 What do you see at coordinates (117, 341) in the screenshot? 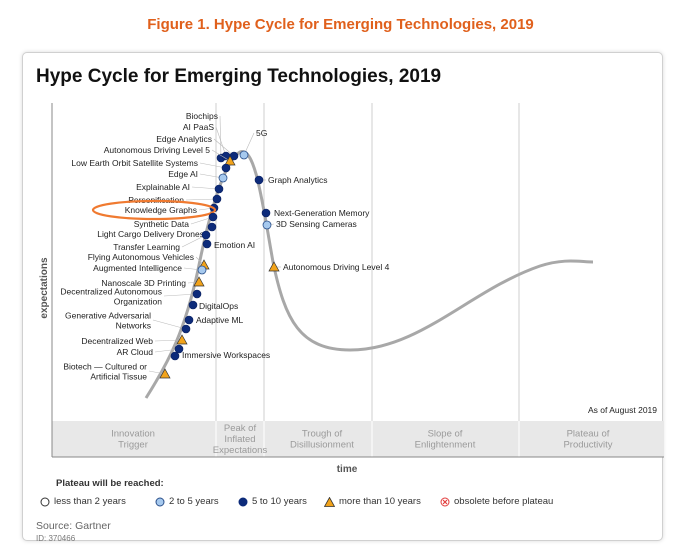
I see `tech-label-decentralized-web: Decentralized Web` at bounding box center [117, 341].